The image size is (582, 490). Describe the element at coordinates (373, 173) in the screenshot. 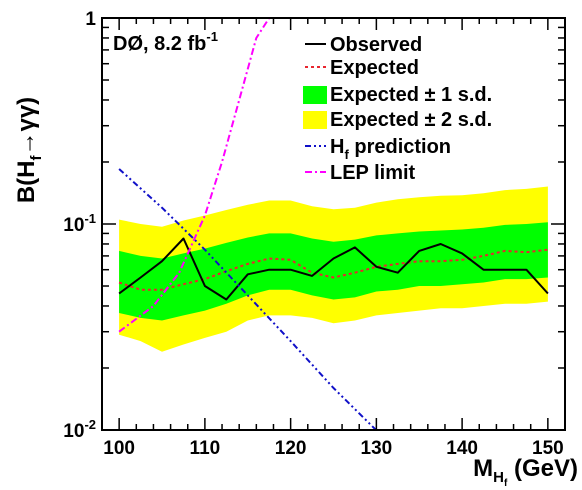

I see `legend-lep-label: LEP limit` at that location.